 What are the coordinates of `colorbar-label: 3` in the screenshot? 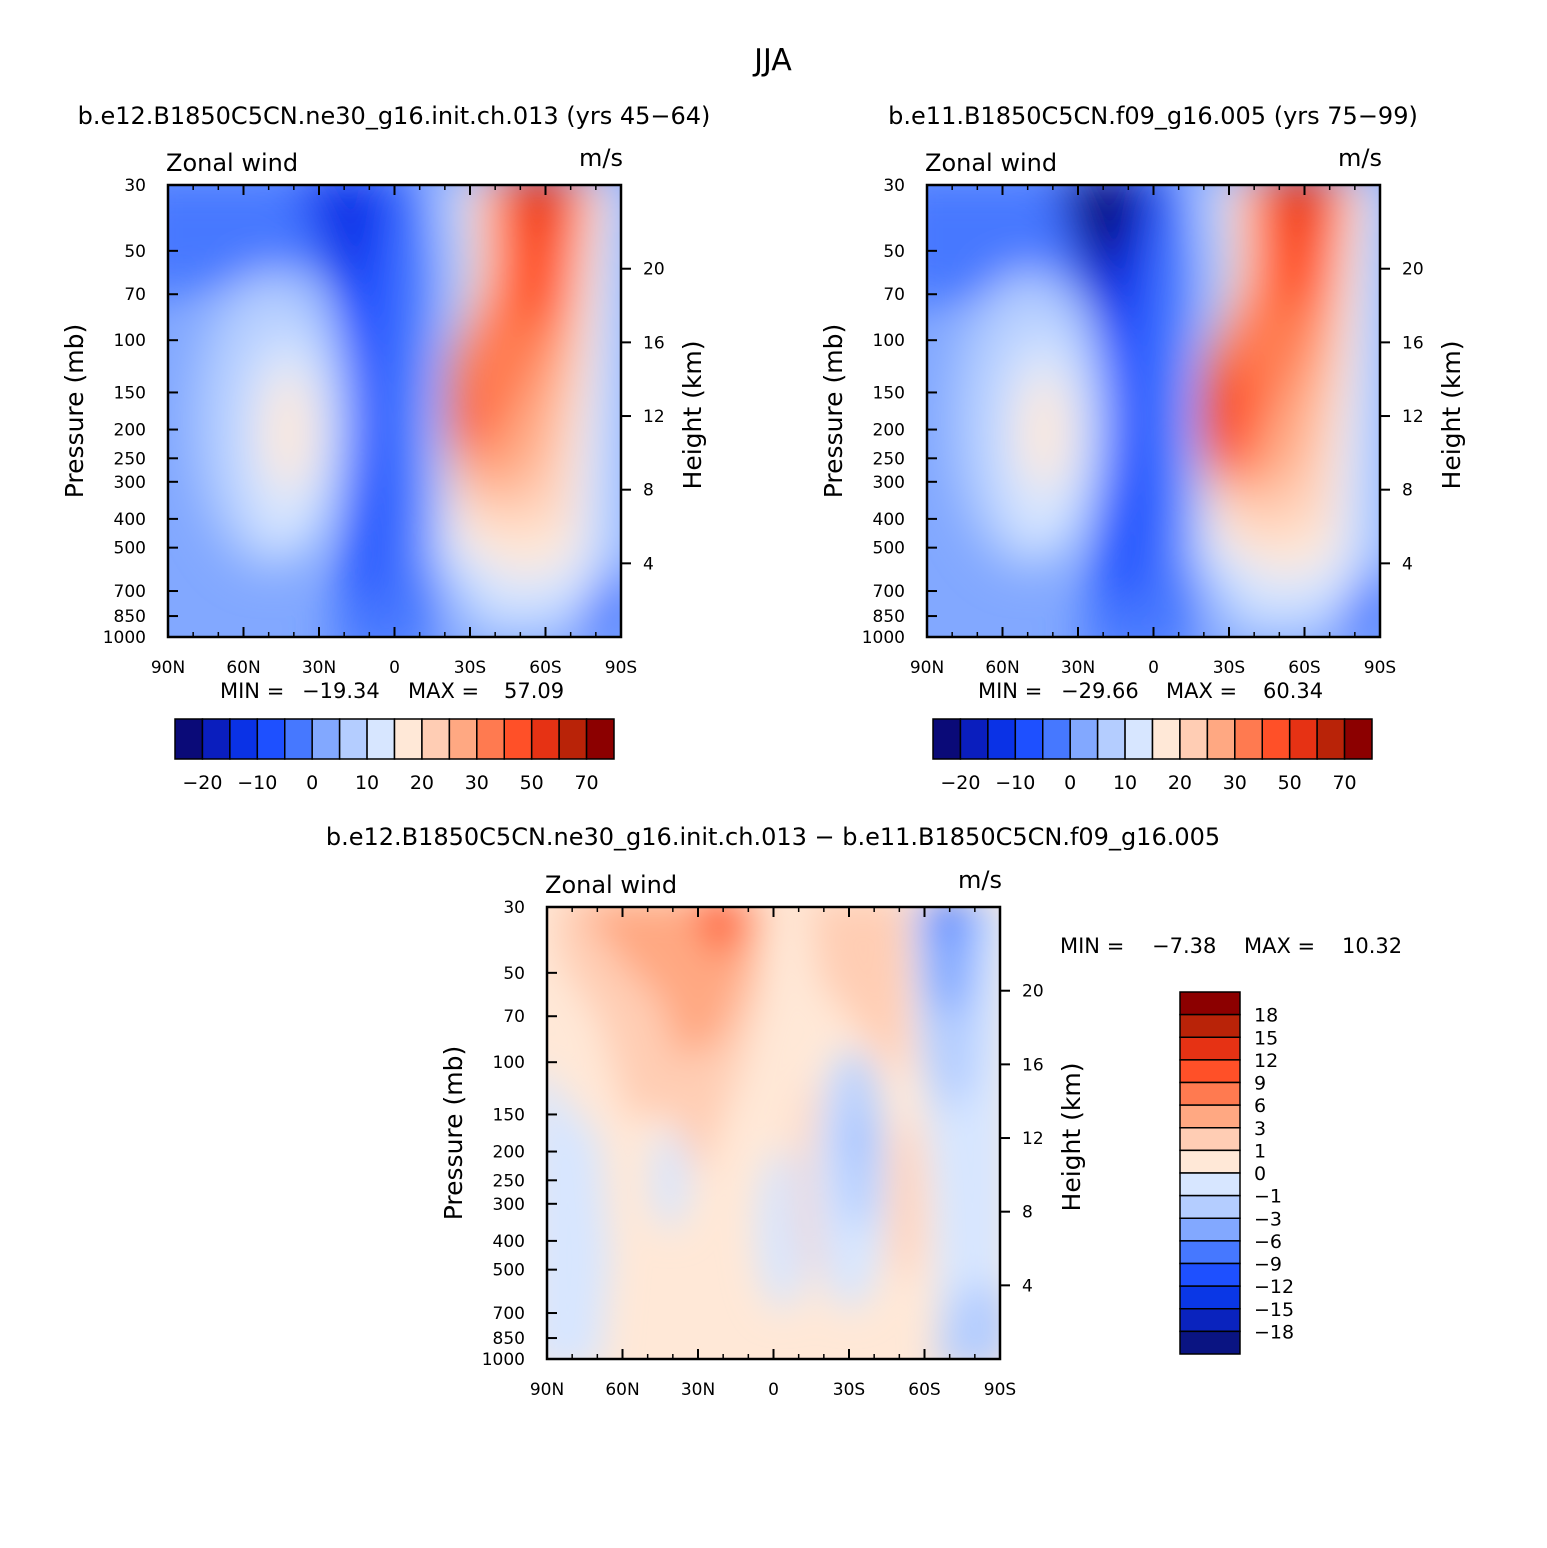 It's located at (1260, 1129).